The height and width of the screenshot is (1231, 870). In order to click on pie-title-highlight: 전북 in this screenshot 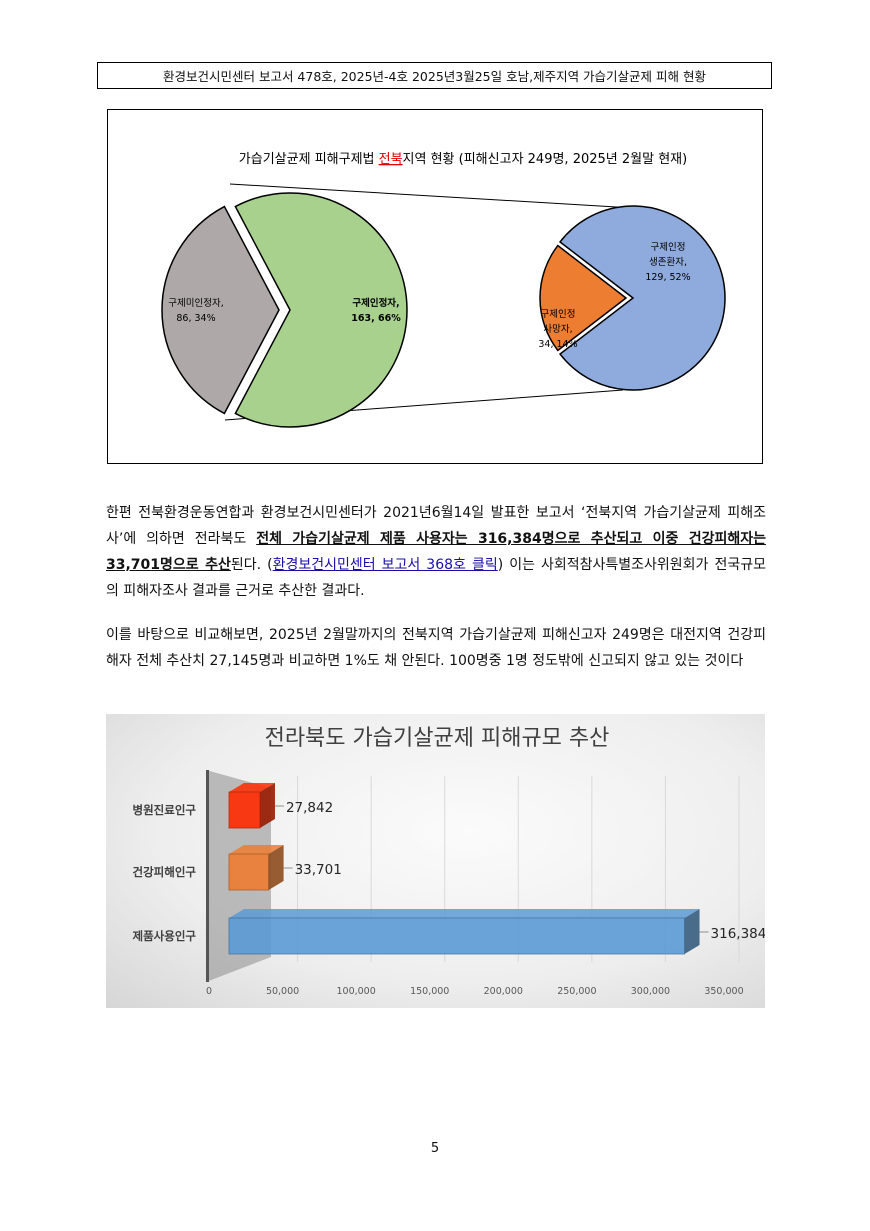, I will do `click(391, 159)`.